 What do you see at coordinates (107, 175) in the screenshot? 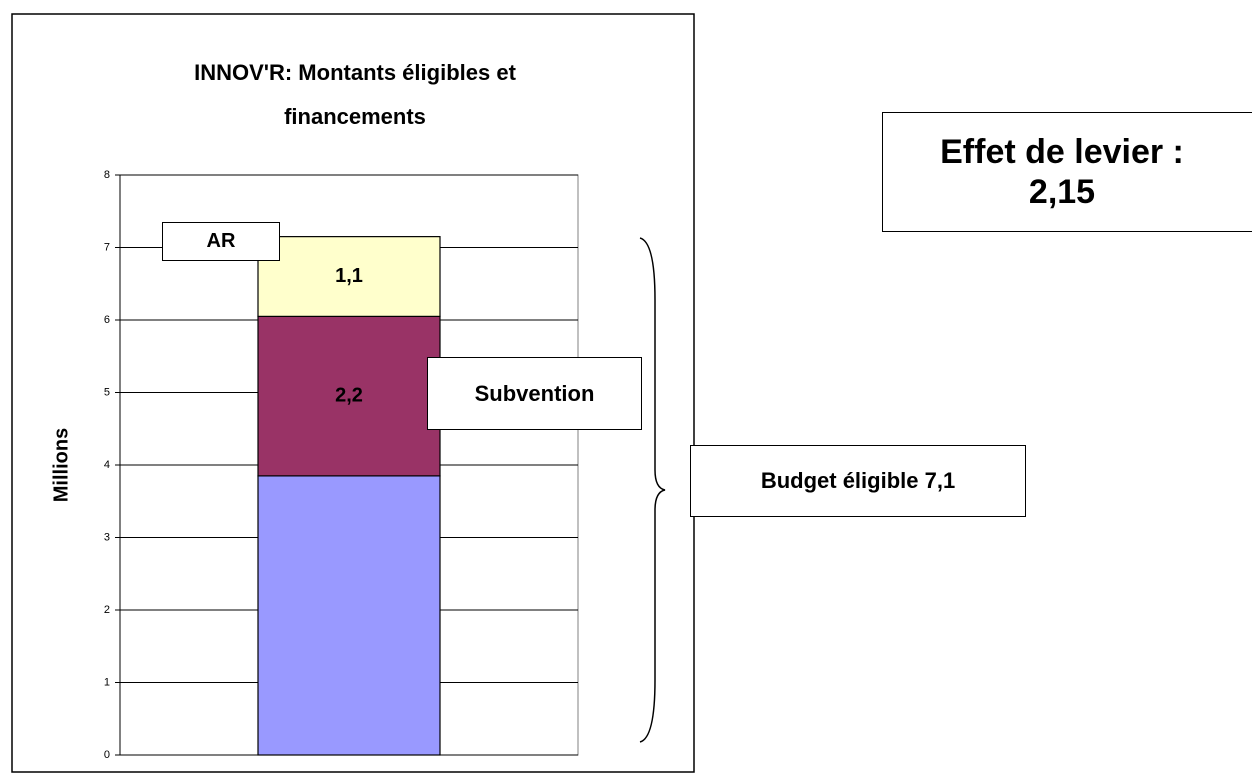
I see `y-tick-label: 8` at bounding box center [107, 175].